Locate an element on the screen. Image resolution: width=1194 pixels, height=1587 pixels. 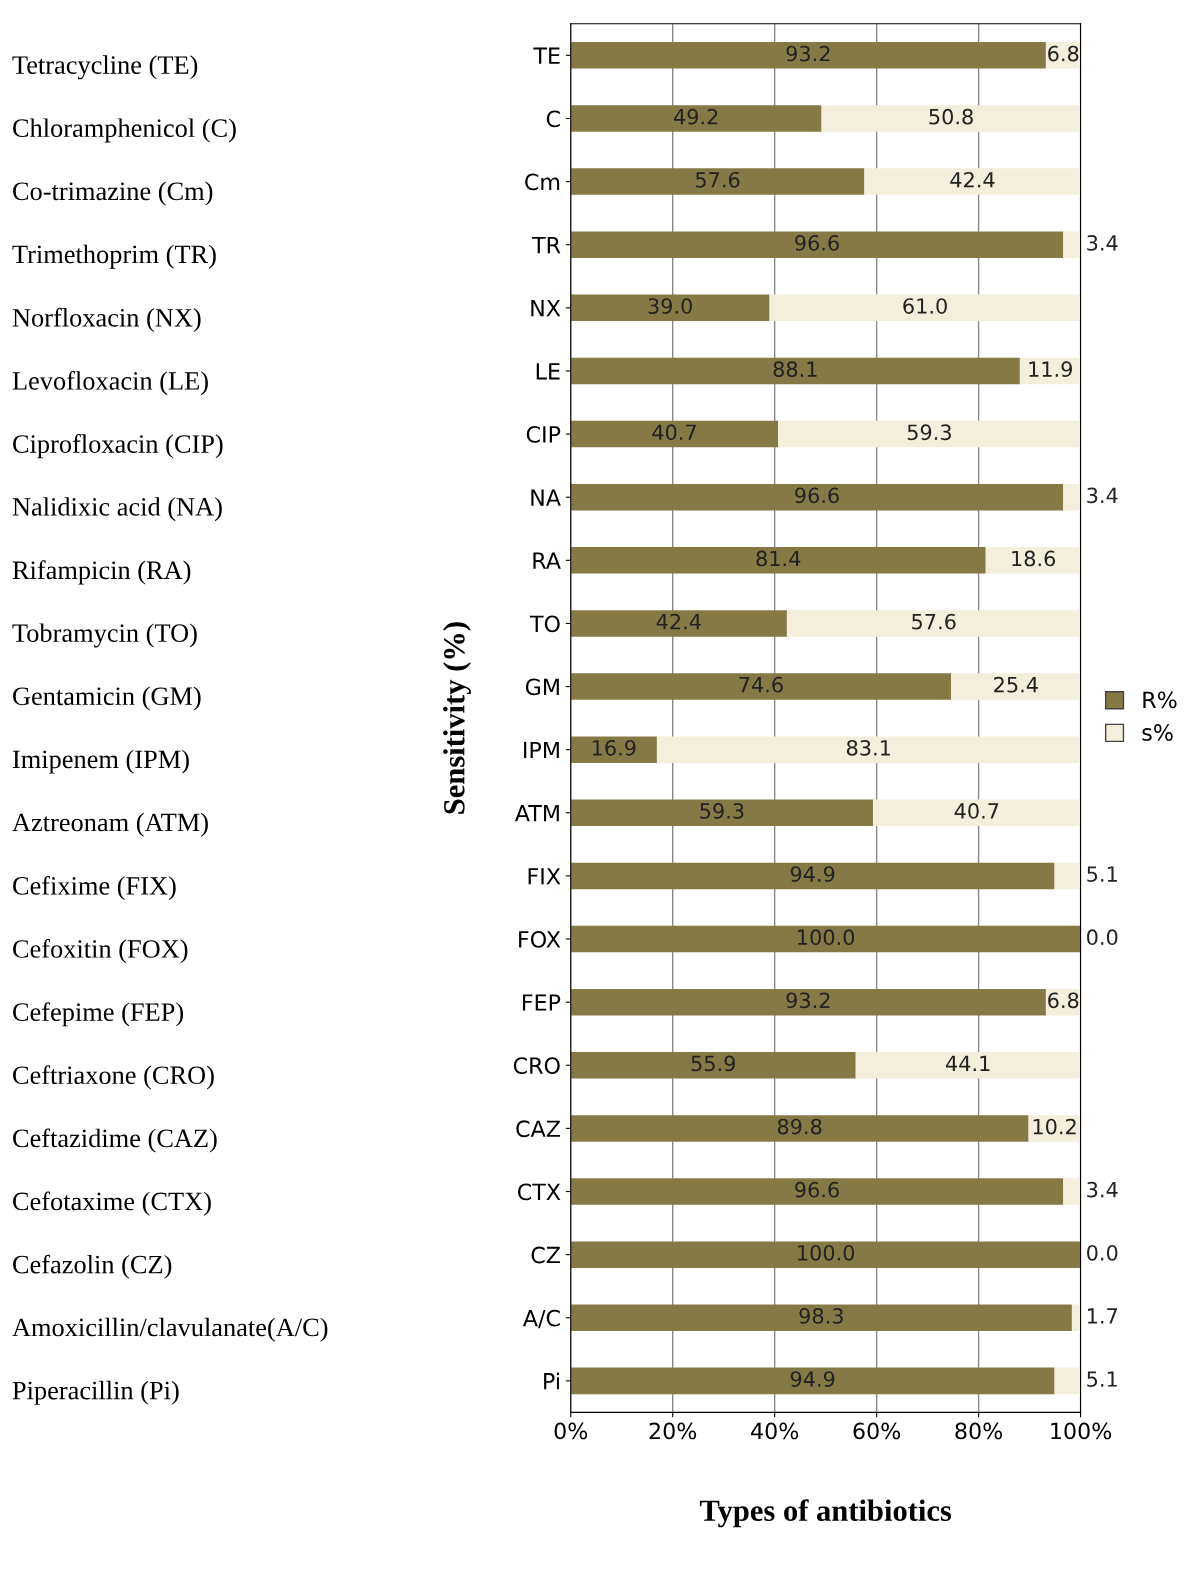
data-label: 89.8 is located at coordinates (799, 1126).